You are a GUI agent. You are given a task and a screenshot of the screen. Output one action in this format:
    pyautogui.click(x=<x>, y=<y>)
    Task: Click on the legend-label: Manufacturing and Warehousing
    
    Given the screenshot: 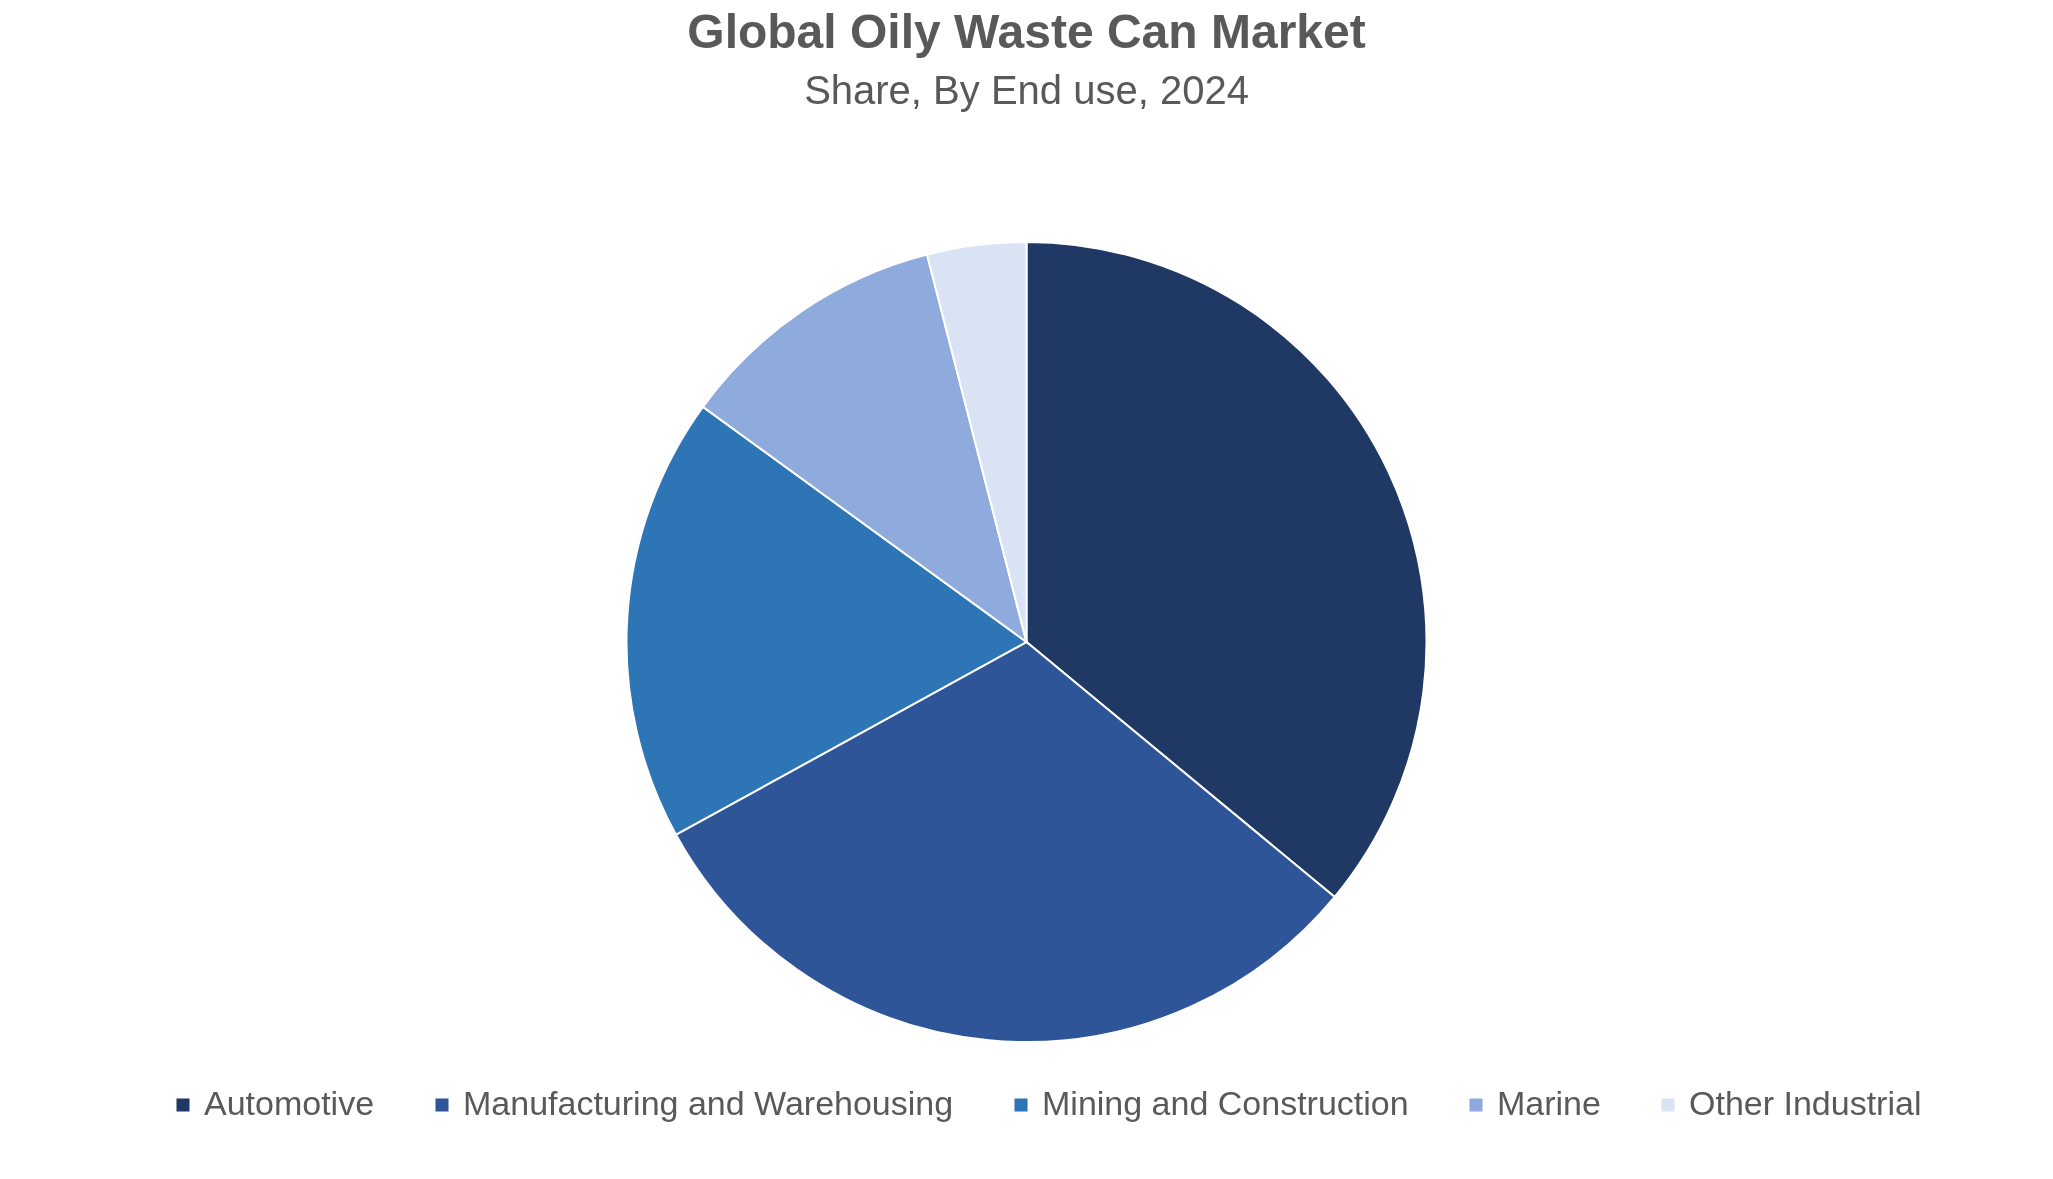 What is the action you would take?
    pyautogui.click(x=708, y=1103)
    